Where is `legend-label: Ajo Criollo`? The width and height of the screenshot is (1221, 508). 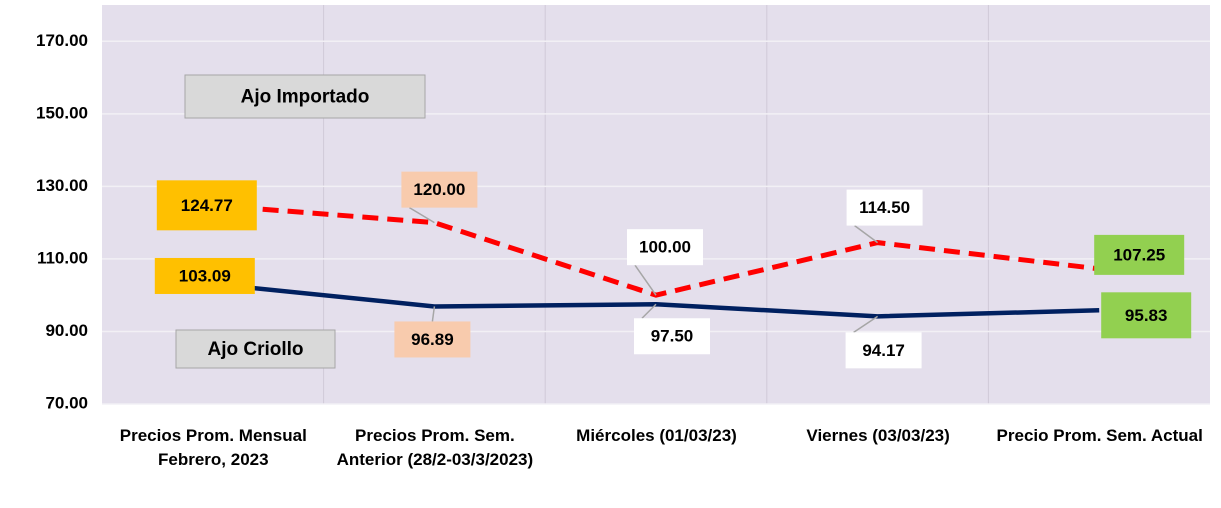 legend-label: Ajo Criollo is located at coordinates (255, 349).